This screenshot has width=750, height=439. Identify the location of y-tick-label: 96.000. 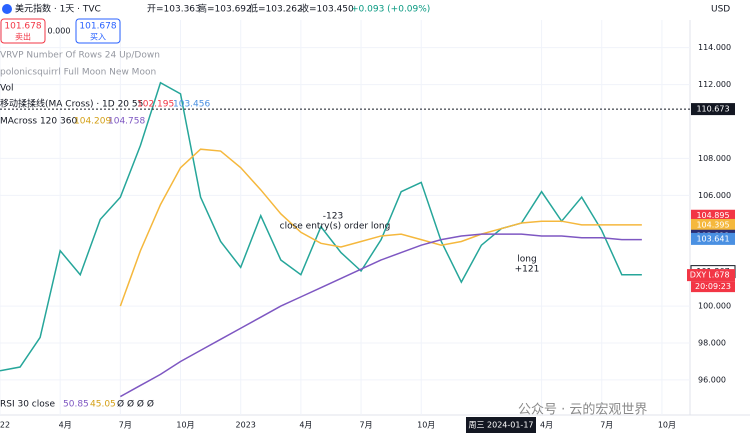
(712, 379).